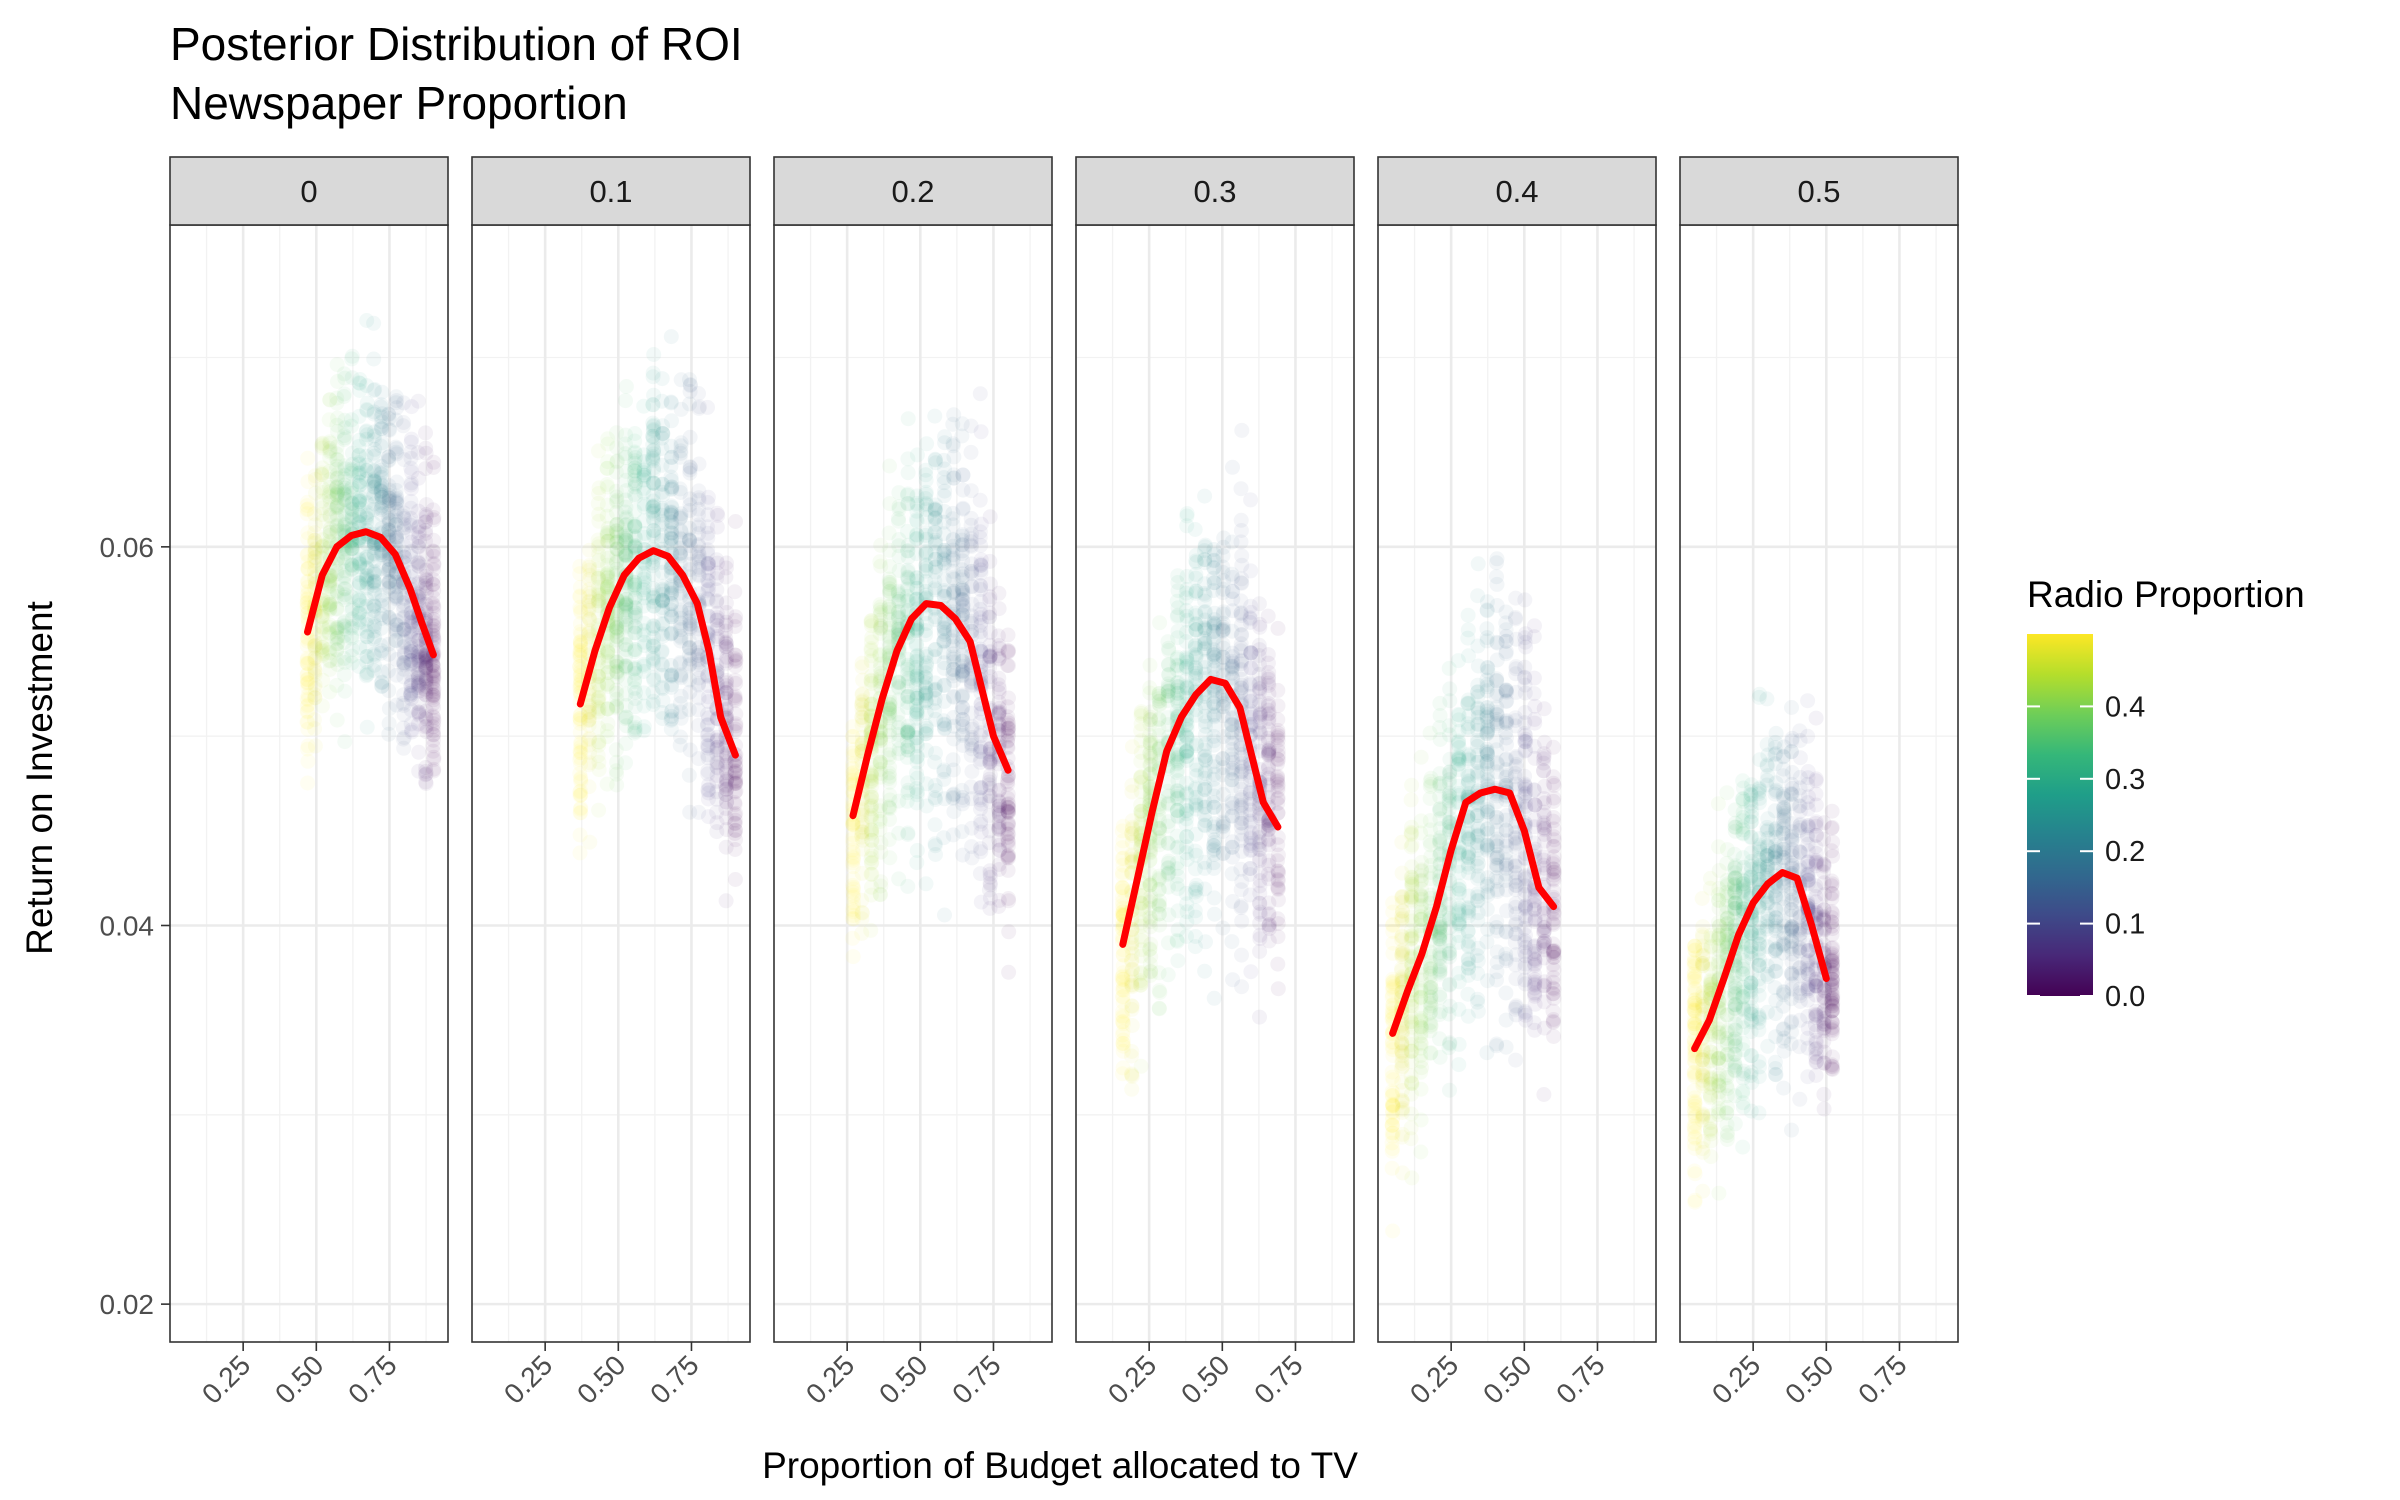  I want to click on panel-grid, so click(309, 783).